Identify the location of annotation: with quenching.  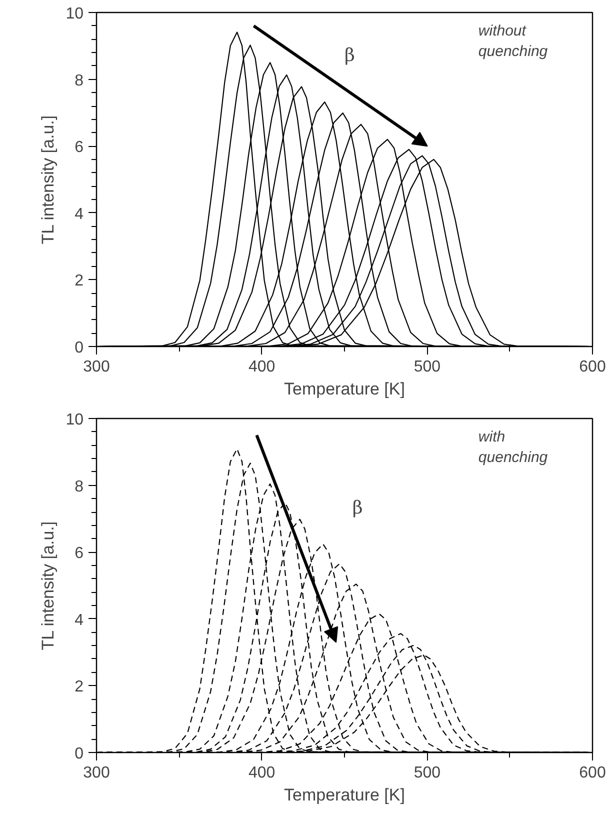
(513, 447).